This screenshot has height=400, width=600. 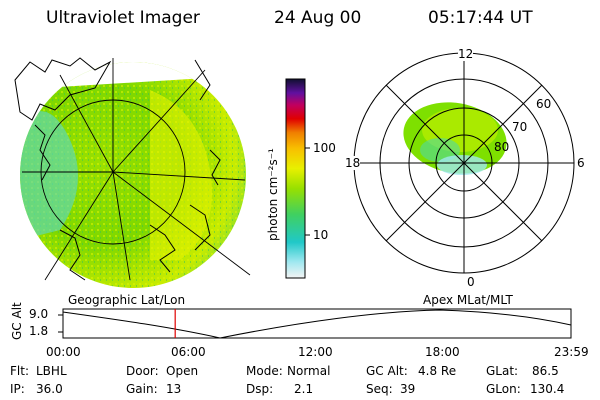 I want to click on observation-time: 05:17:44 UT, so click(x=480, y=18).